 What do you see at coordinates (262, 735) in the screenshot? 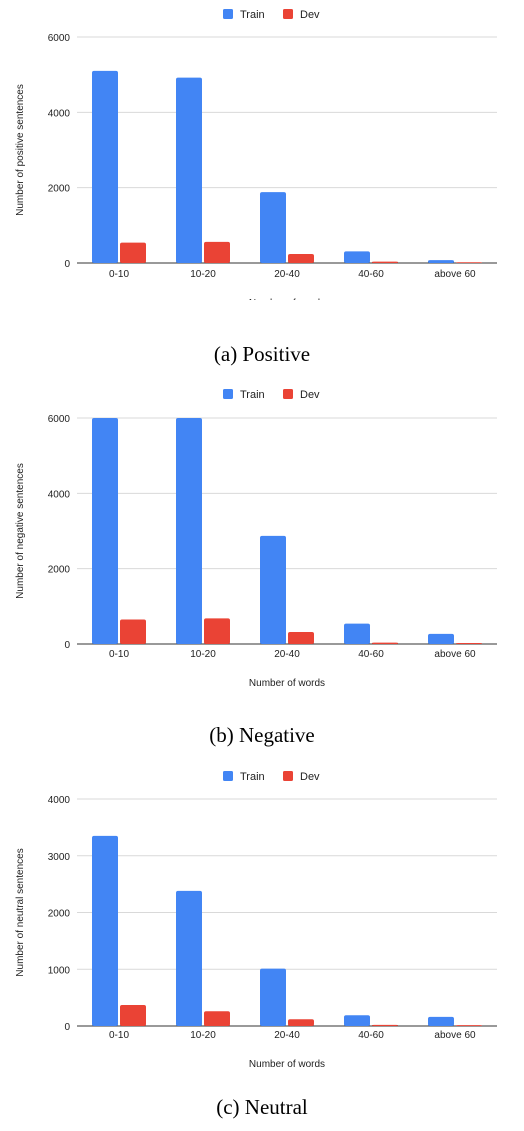
I see `chart-caption-negative: (b) Negative` at bounding box center [262, 735].